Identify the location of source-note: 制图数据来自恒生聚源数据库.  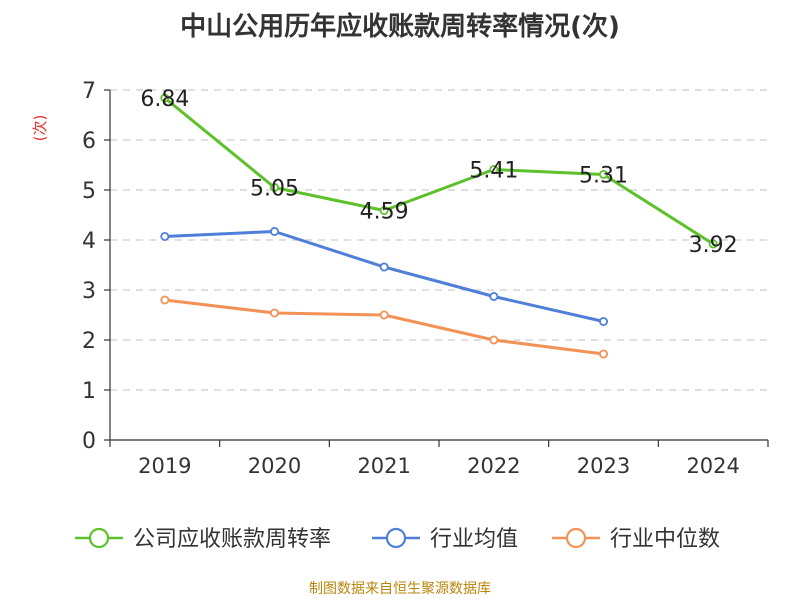
(400, 589).